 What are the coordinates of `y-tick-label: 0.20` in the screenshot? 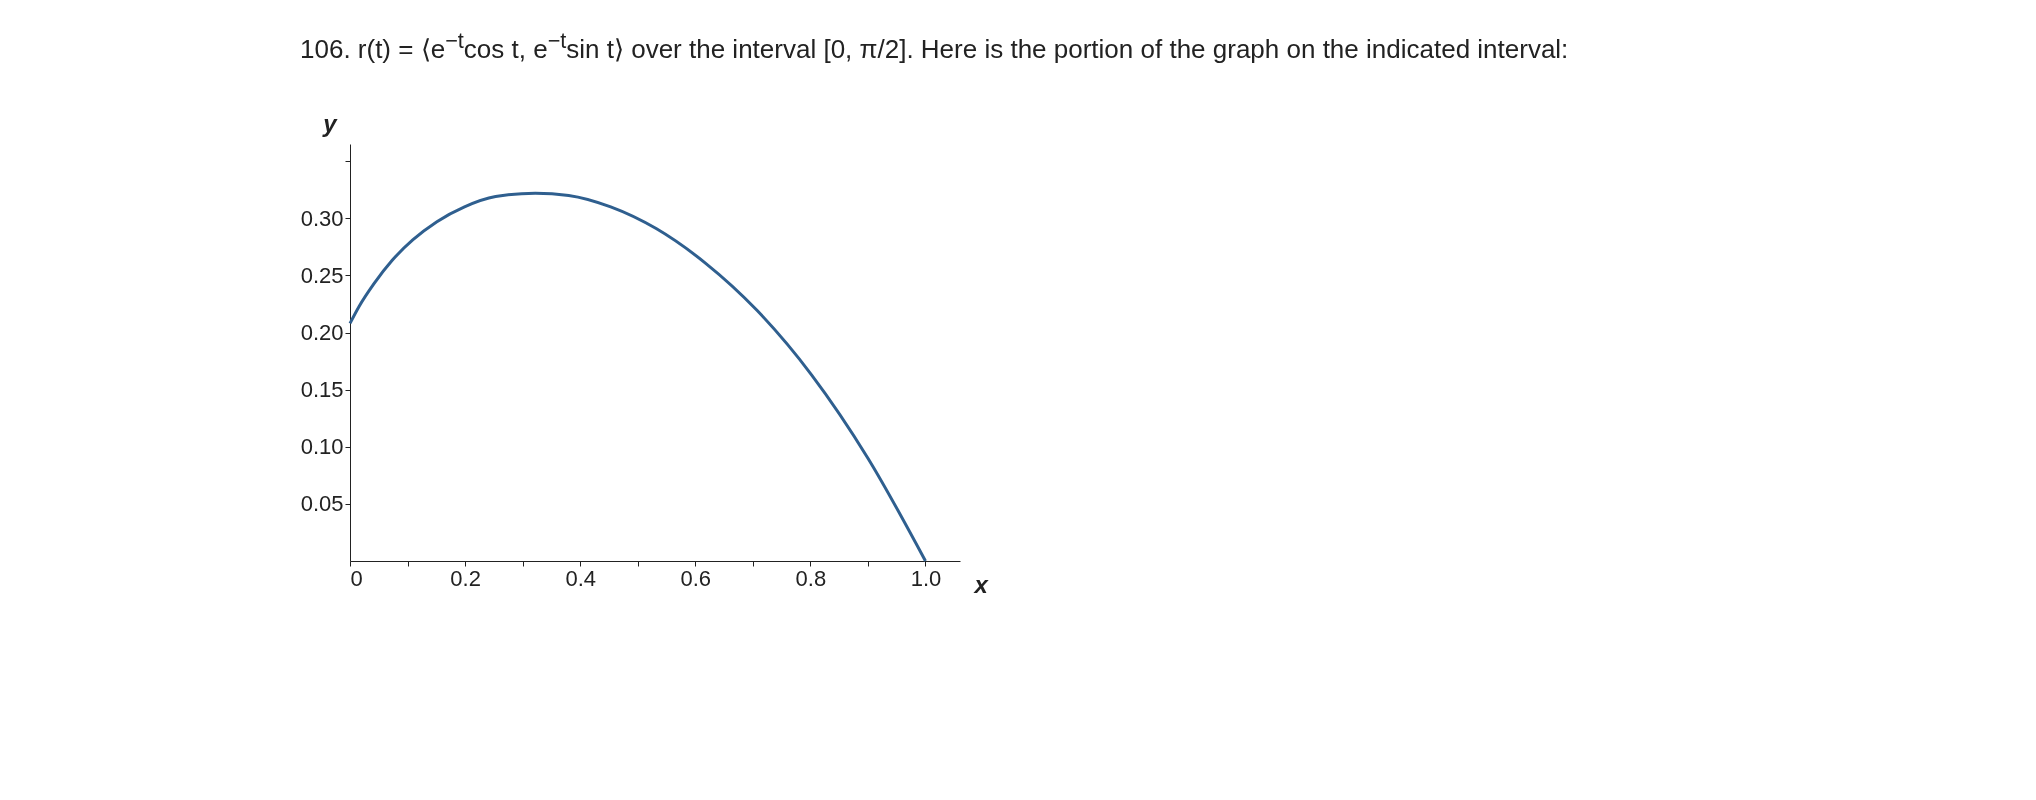 It's located at (322, 332).